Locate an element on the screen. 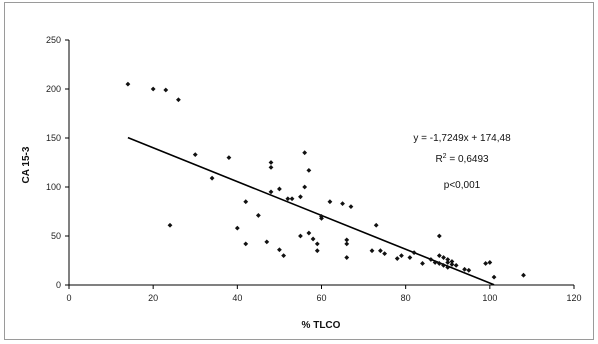 Image resolution: width=598 pixels, height=344 pixels. y-tick-label: 200 is located at coordinates (53, 89).